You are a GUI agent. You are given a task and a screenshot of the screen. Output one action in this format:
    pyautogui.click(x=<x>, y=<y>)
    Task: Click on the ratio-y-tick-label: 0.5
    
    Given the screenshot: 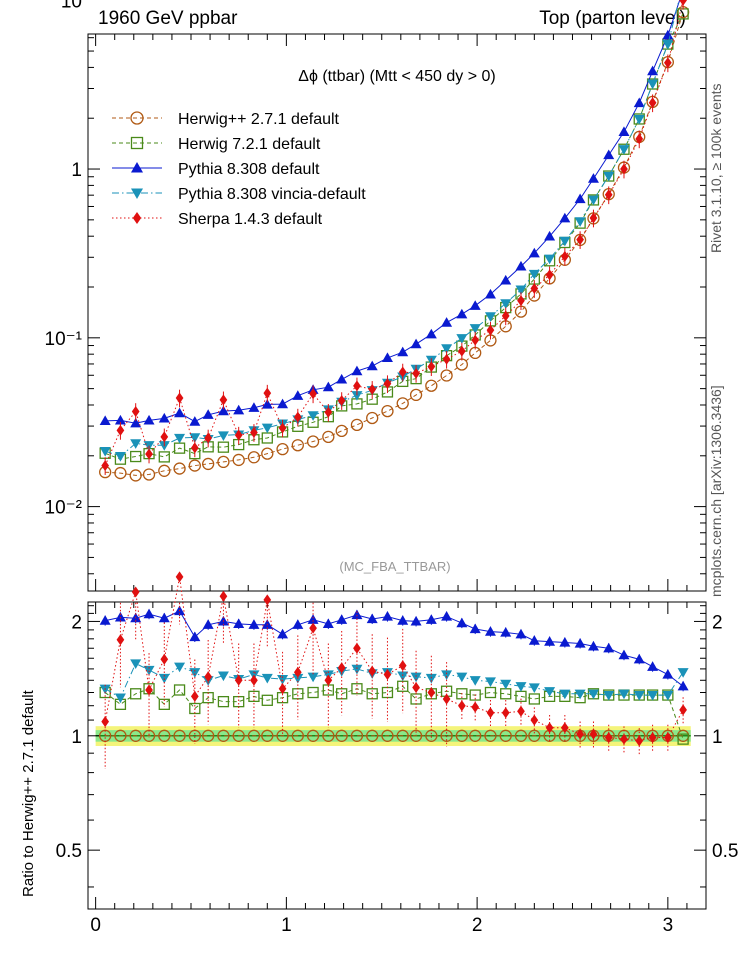 What is the action you would take?
    pyautogui.click(x=69, y=851)
    